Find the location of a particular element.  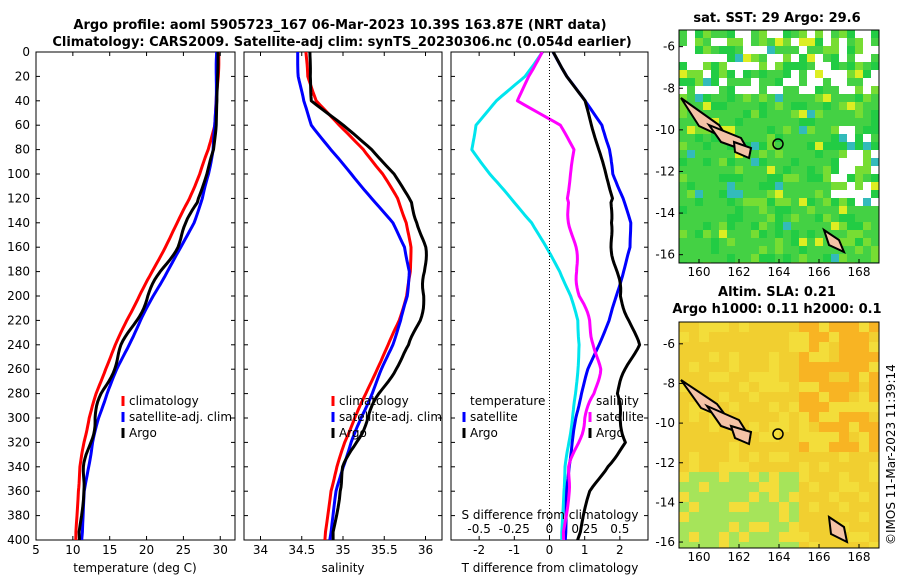

salinity-tick-label: 34.5 is located at coordinates (301, 550).